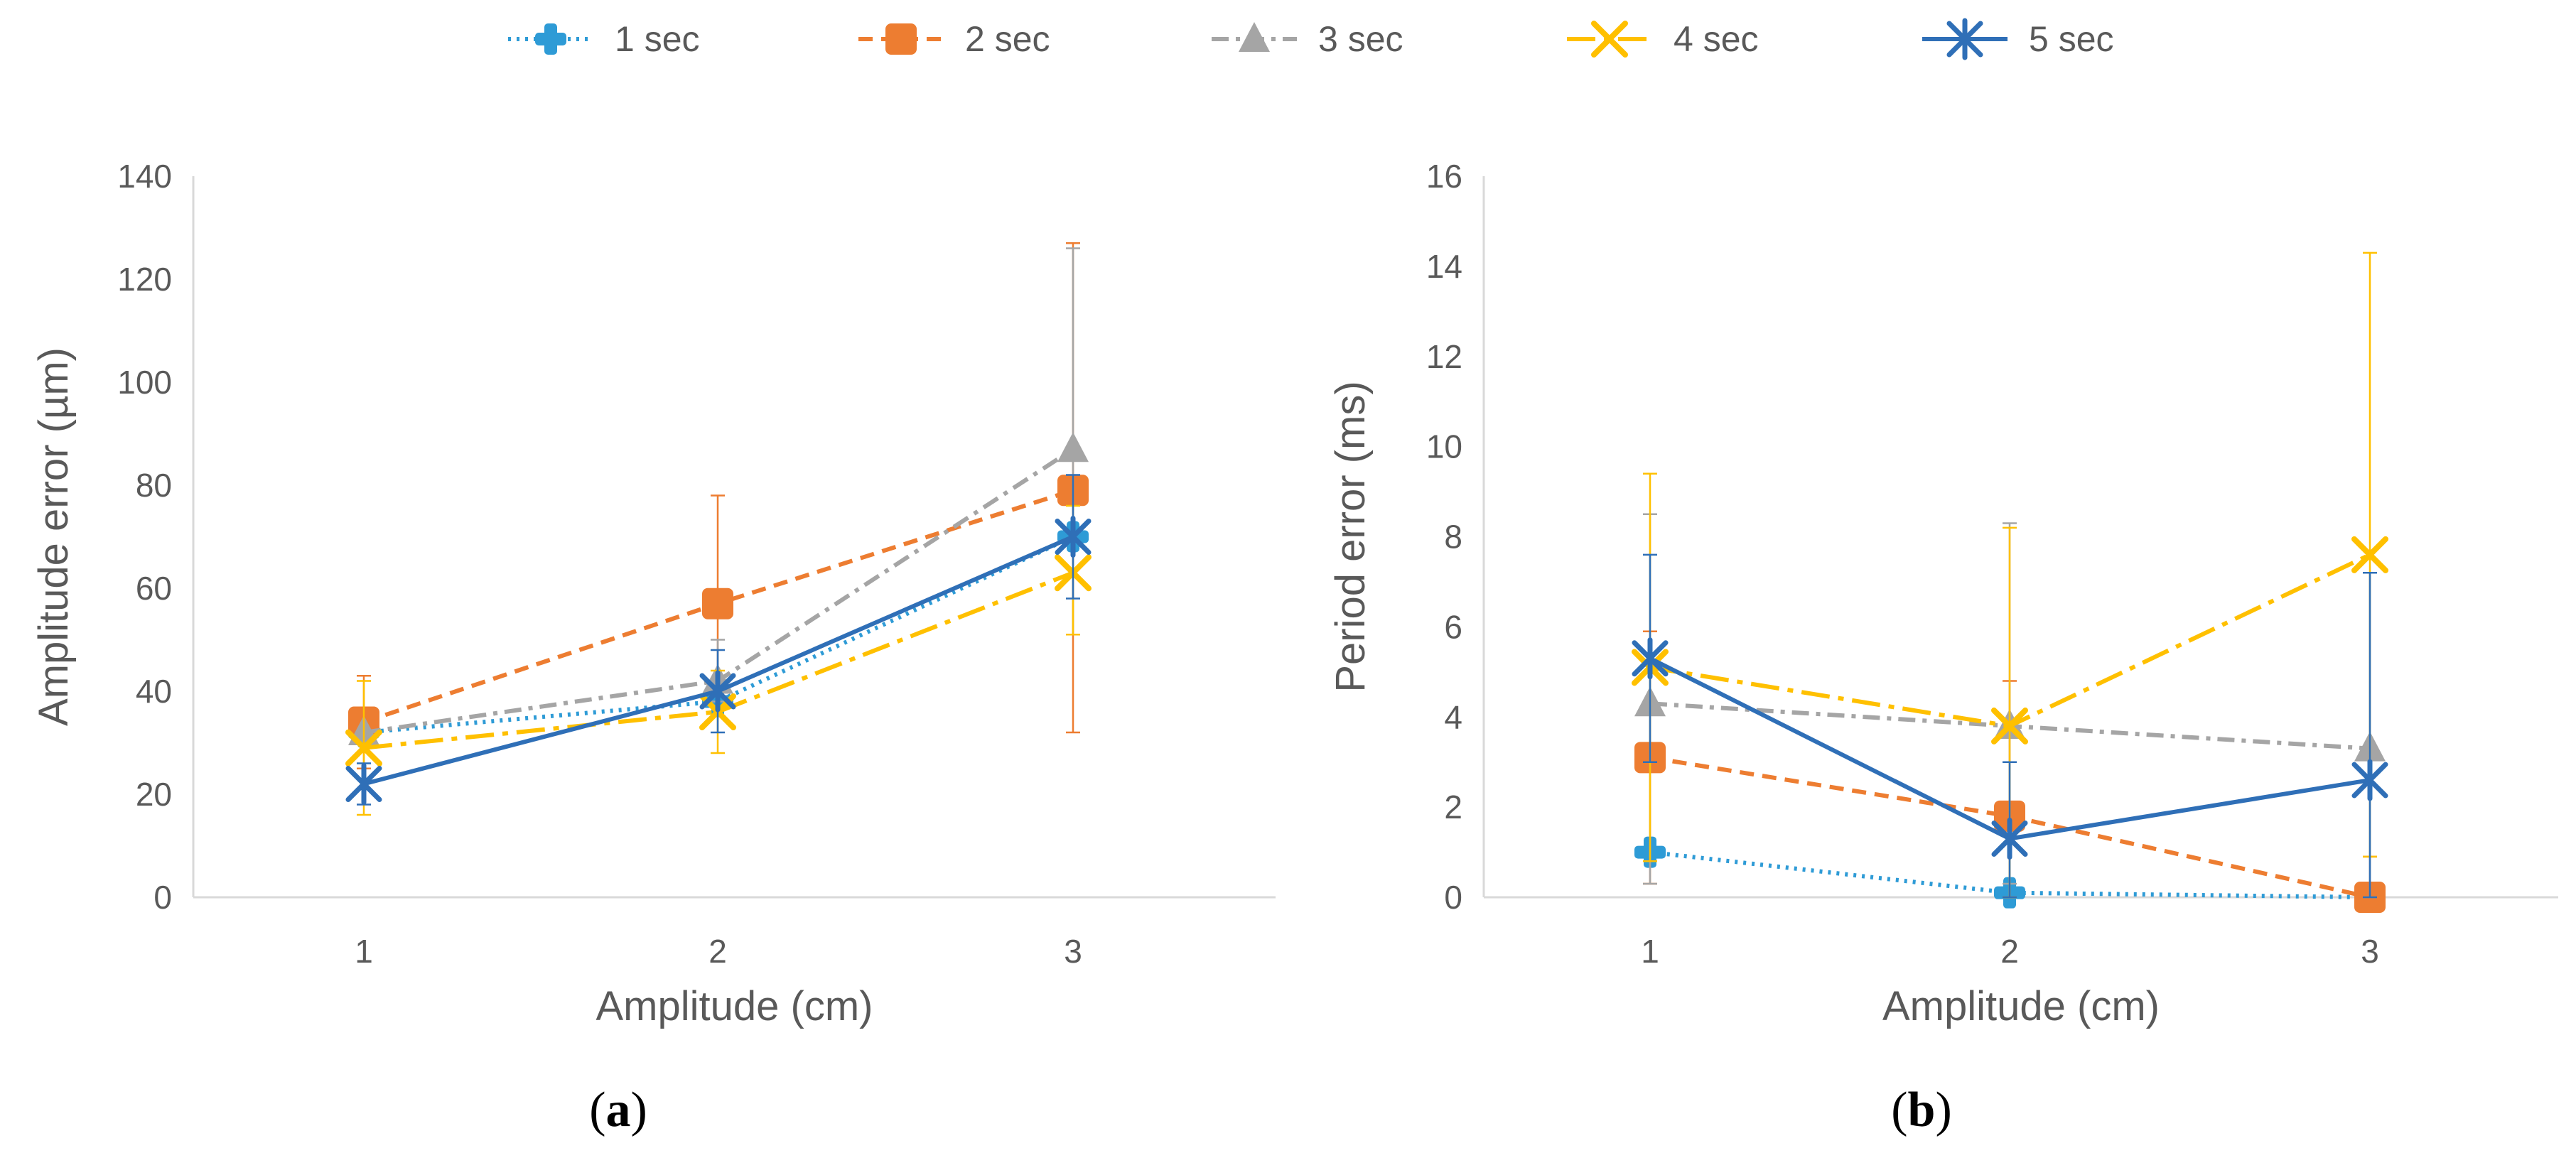 Image resolution: width=2576 pixels, height=1153 pixels. I want to click on y-tick-label: 2, so click(1453, 807).